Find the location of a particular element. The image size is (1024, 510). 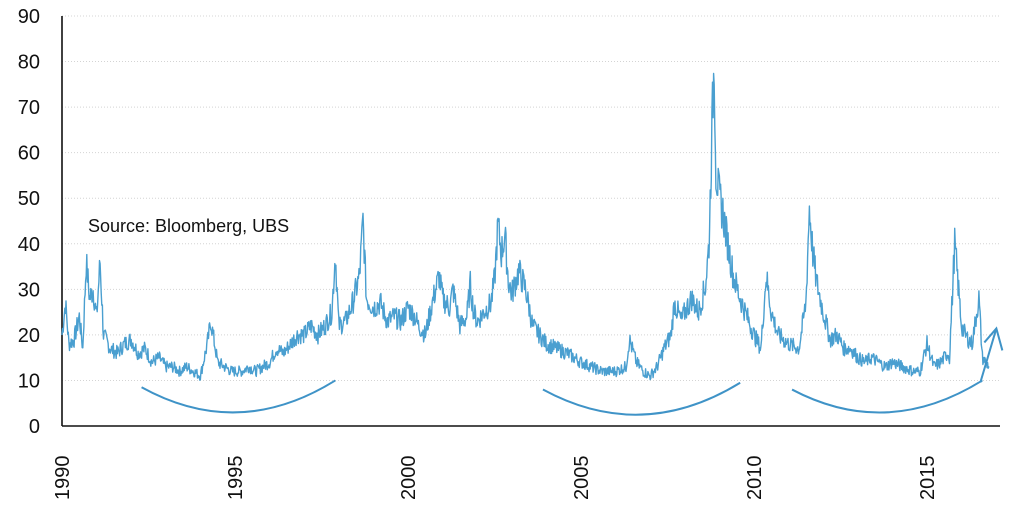

y-tick-label: 90 is located at coordinates (29, 17).